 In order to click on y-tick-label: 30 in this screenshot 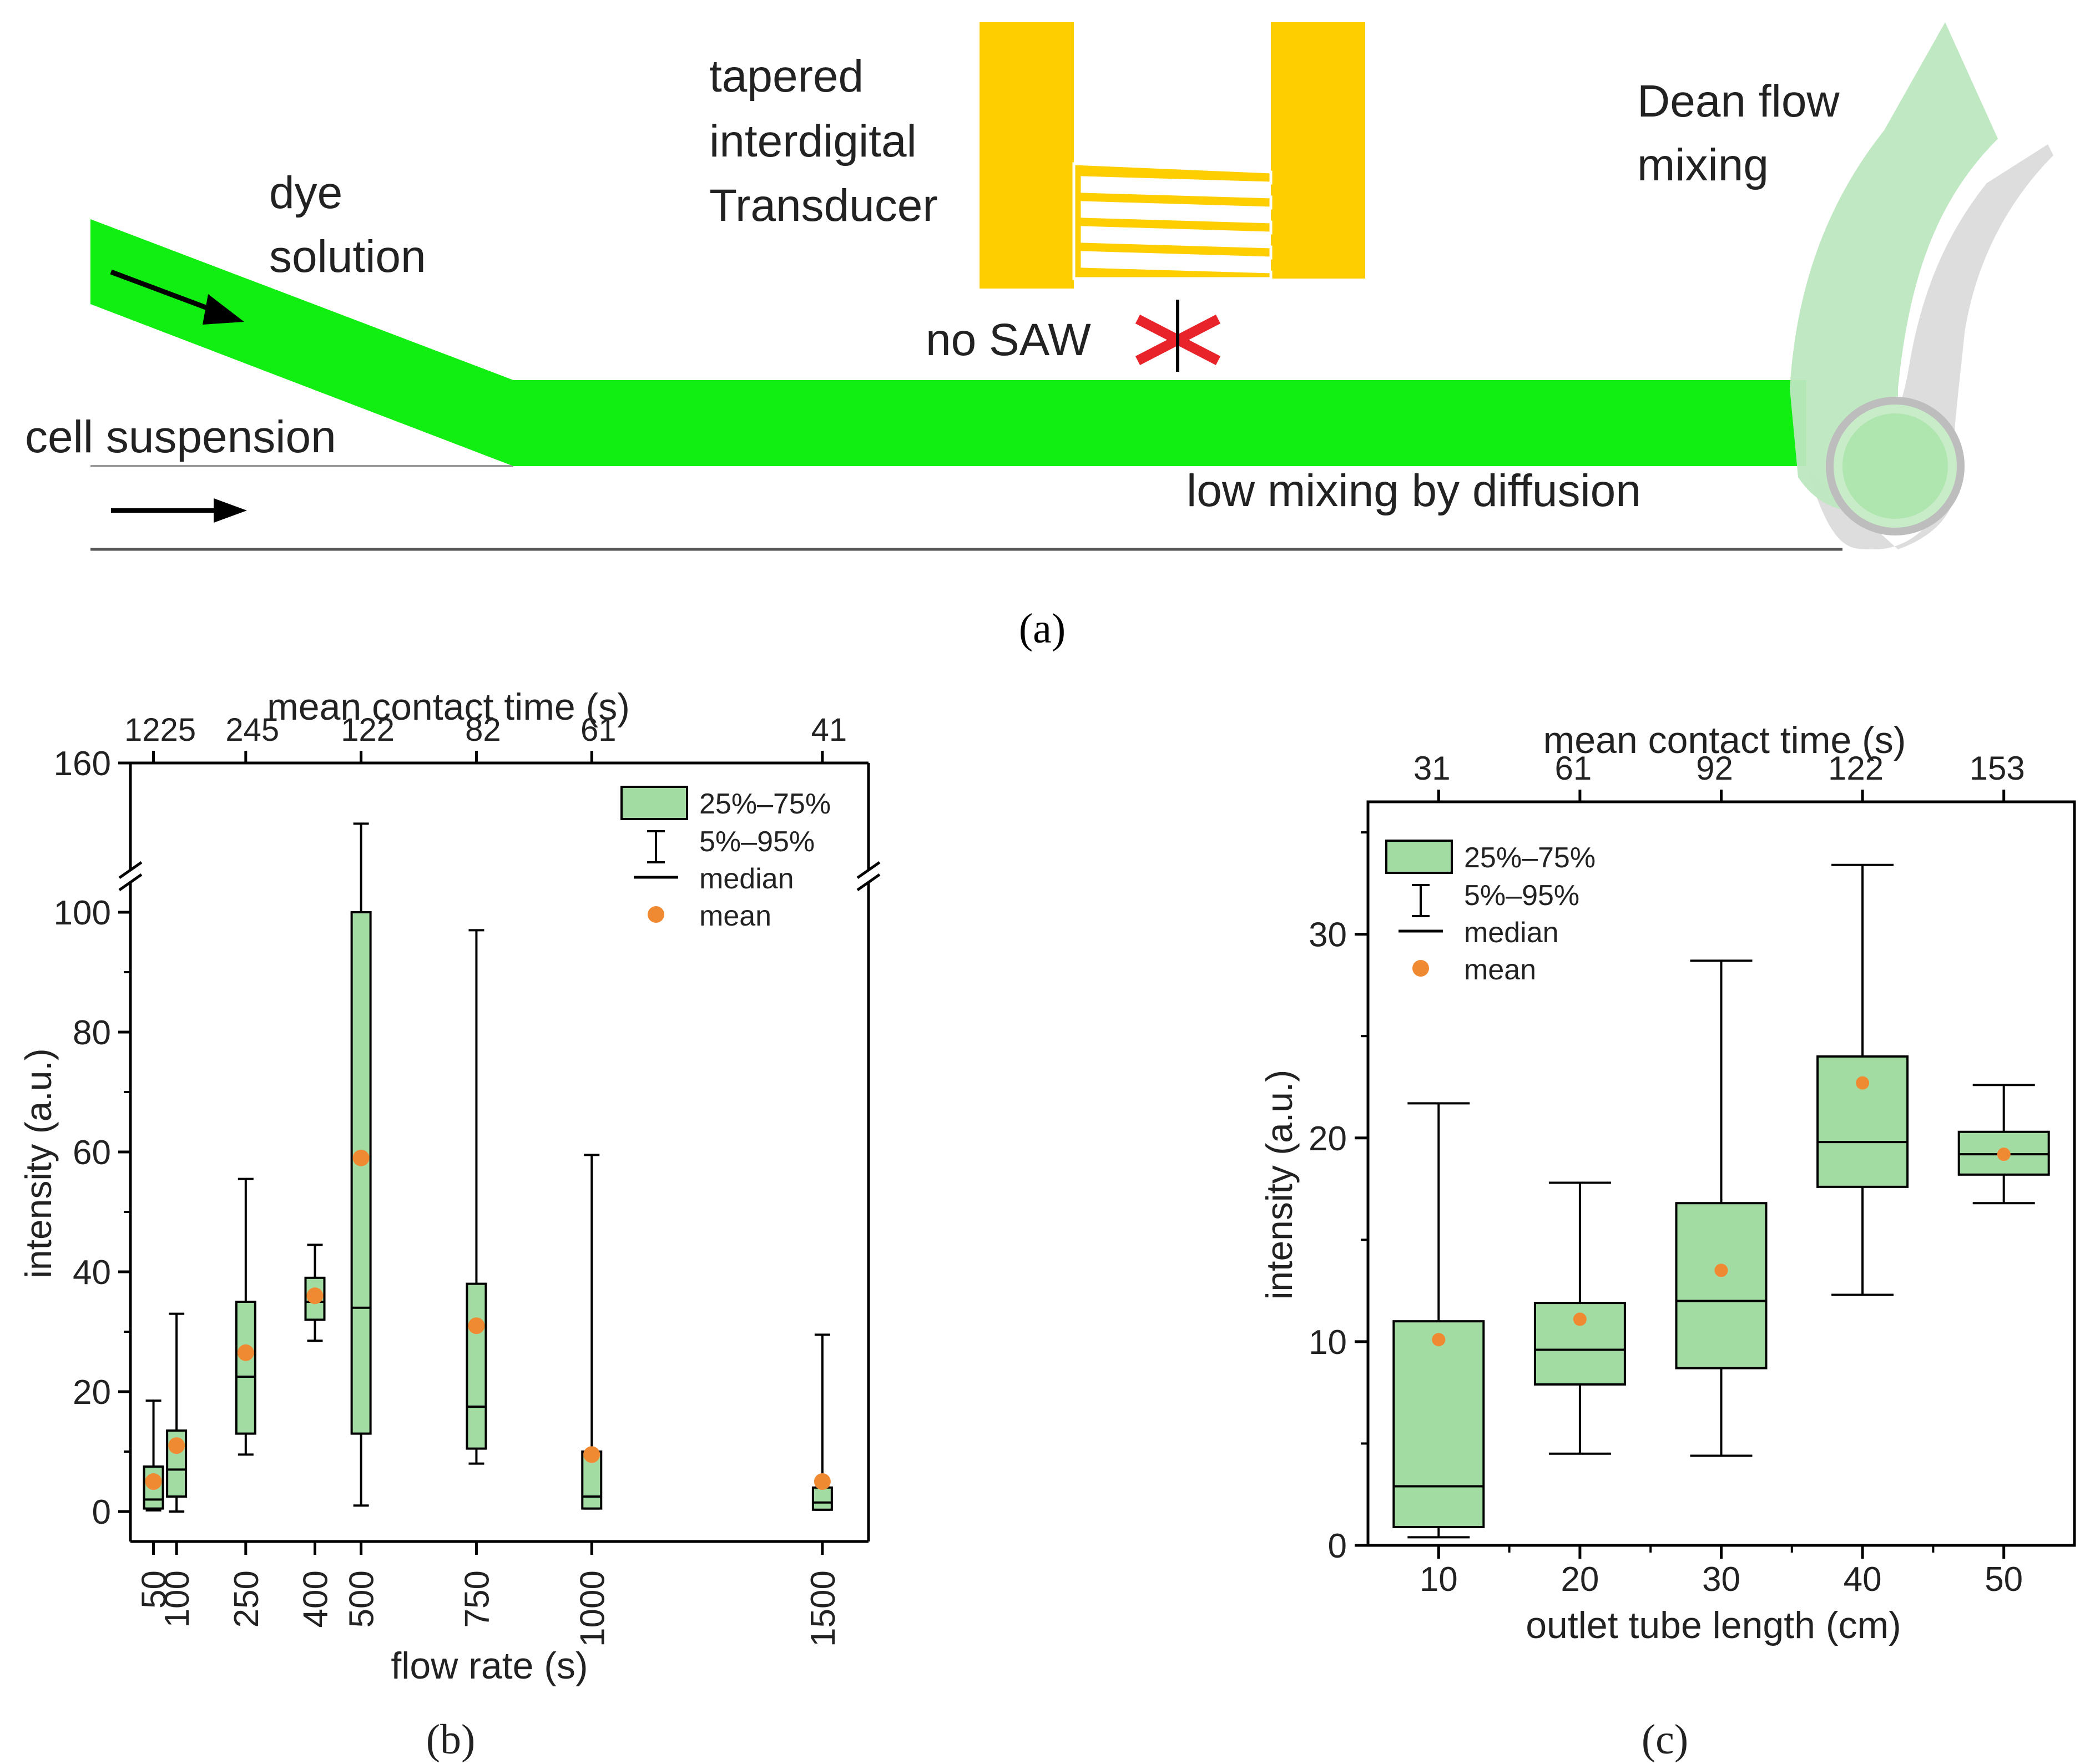, I will do `click(1328, 935)`.